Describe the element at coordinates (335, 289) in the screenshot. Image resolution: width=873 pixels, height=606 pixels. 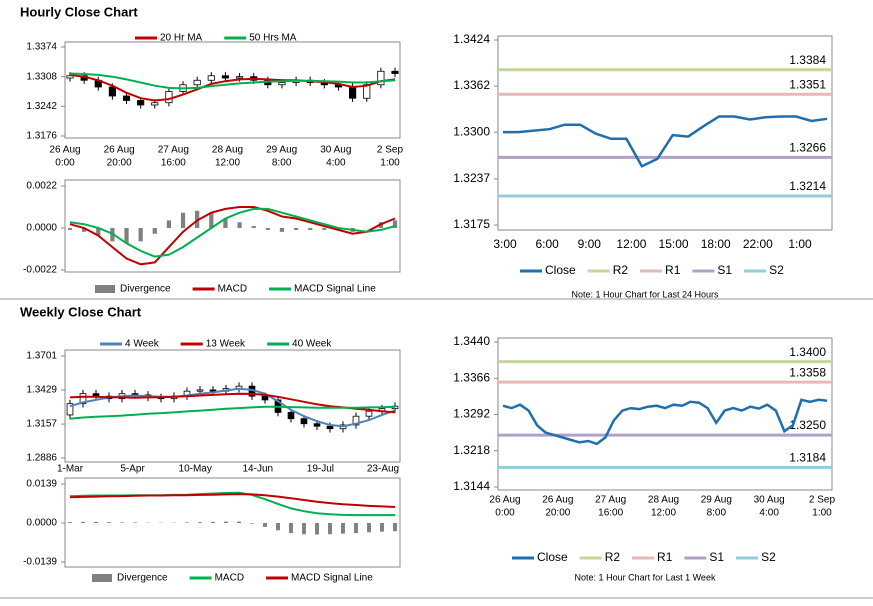
I see `legend-label: MACD Signal Line` at that location.